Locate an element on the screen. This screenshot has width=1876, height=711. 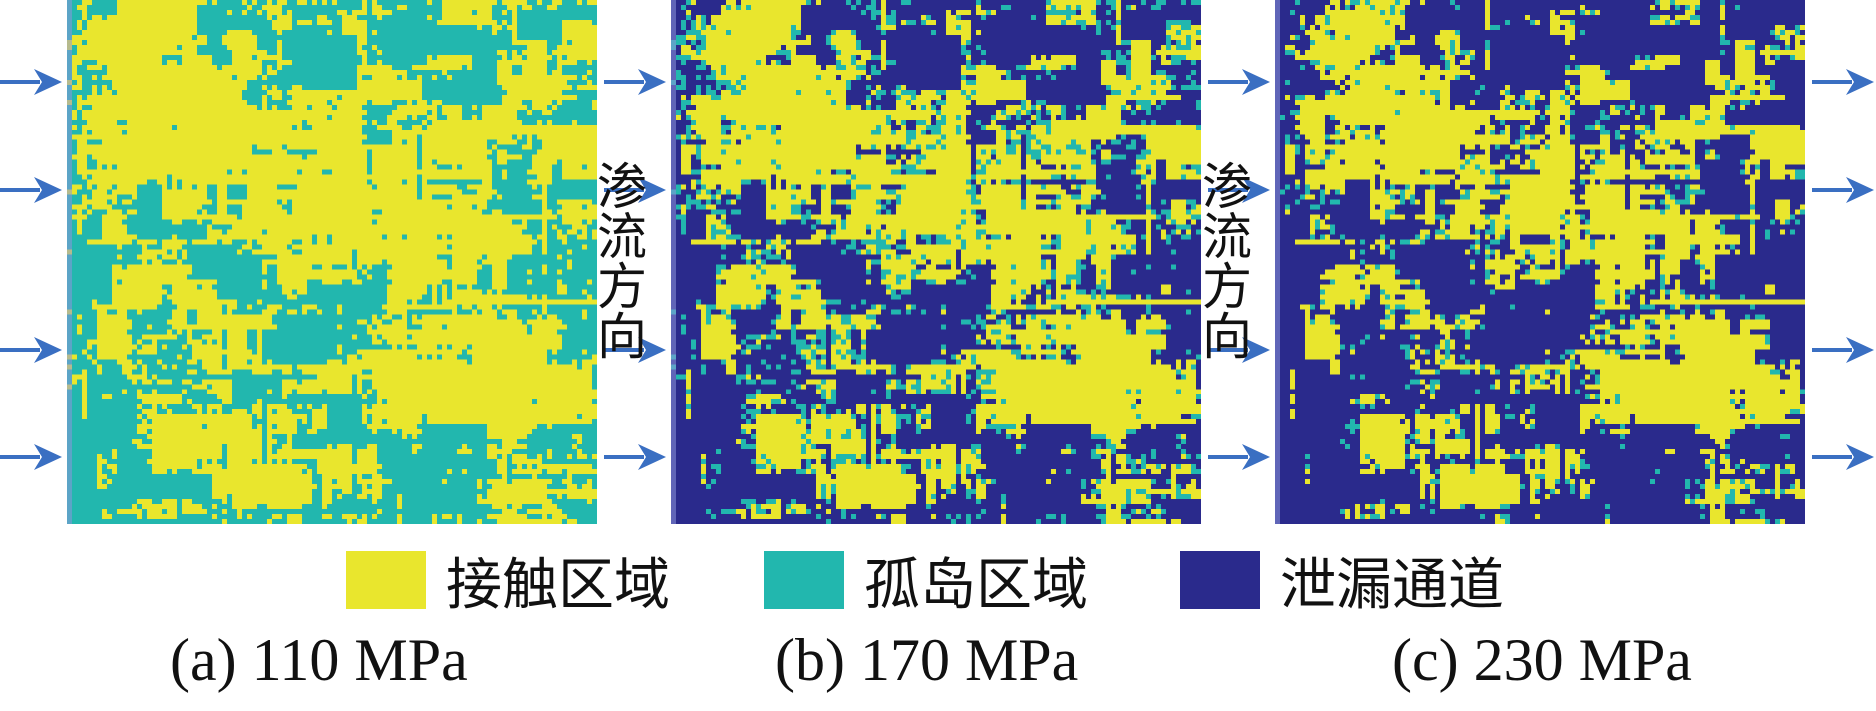
legend-item-leak: 泄漏通道 is located at coordinates (1342, 580).